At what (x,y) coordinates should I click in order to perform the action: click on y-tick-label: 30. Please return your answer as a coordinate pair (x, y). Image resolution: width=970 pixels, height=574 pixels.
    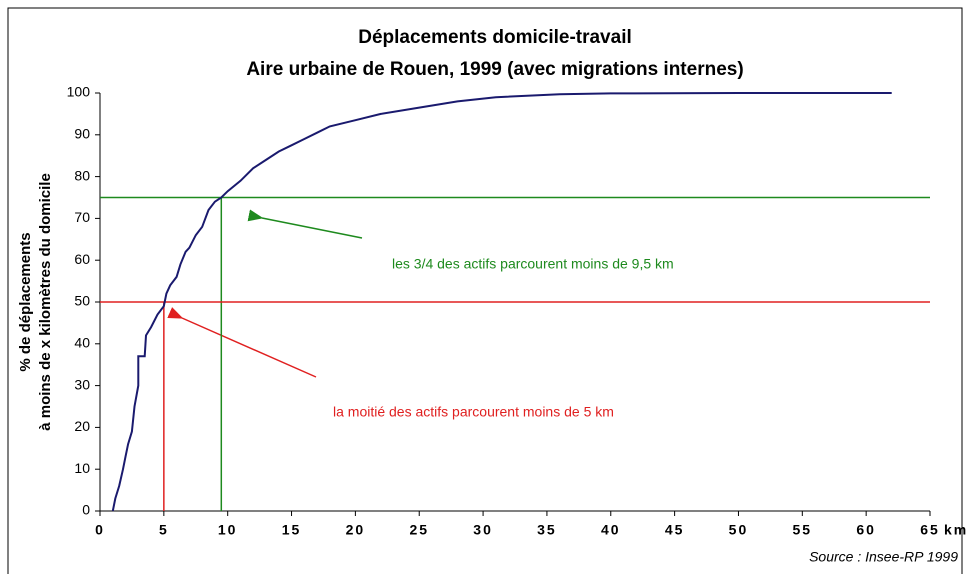
    Looking at the image, I should click on (82, 384).